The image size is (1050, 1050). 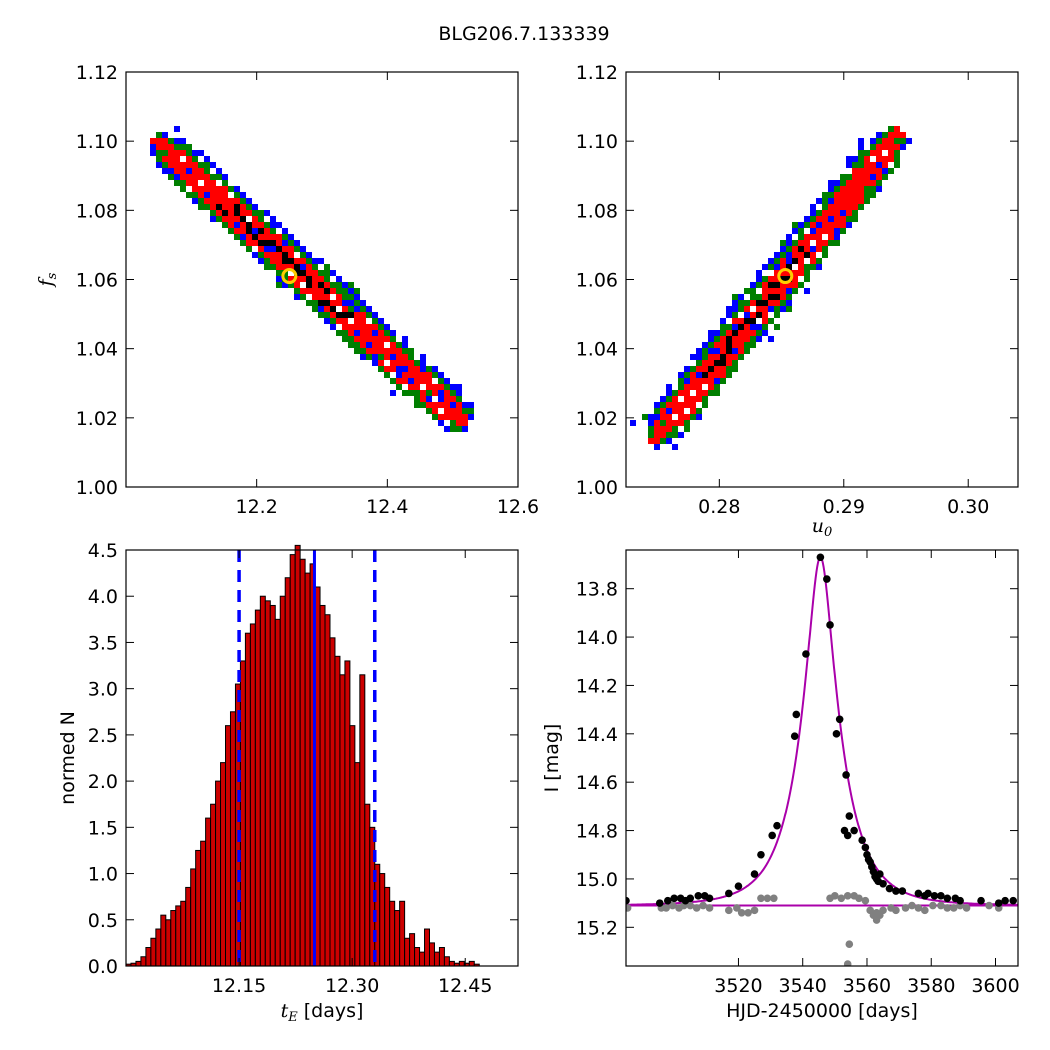 What do you see at coordinates (822, 730) in the screenshot?
I see `model-curve` at bounding box center [822, 730].